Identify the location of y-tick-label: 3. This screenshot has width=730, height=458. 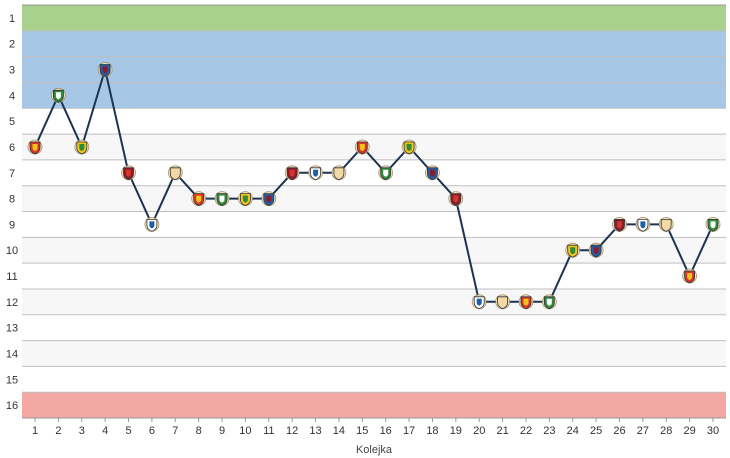
(12, 71).